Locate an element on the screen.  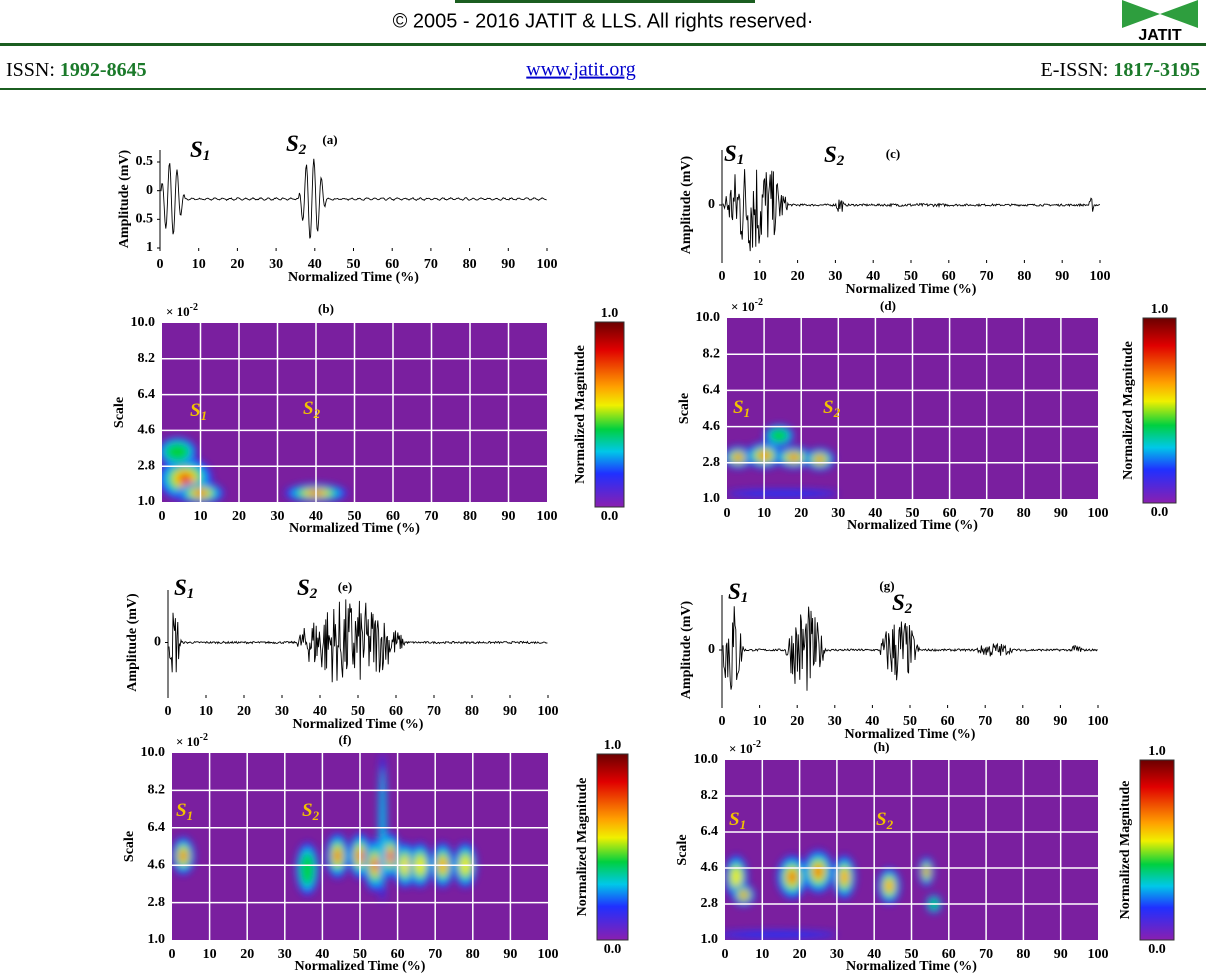
panel-label: (h) is located at coordinates (882, 746).